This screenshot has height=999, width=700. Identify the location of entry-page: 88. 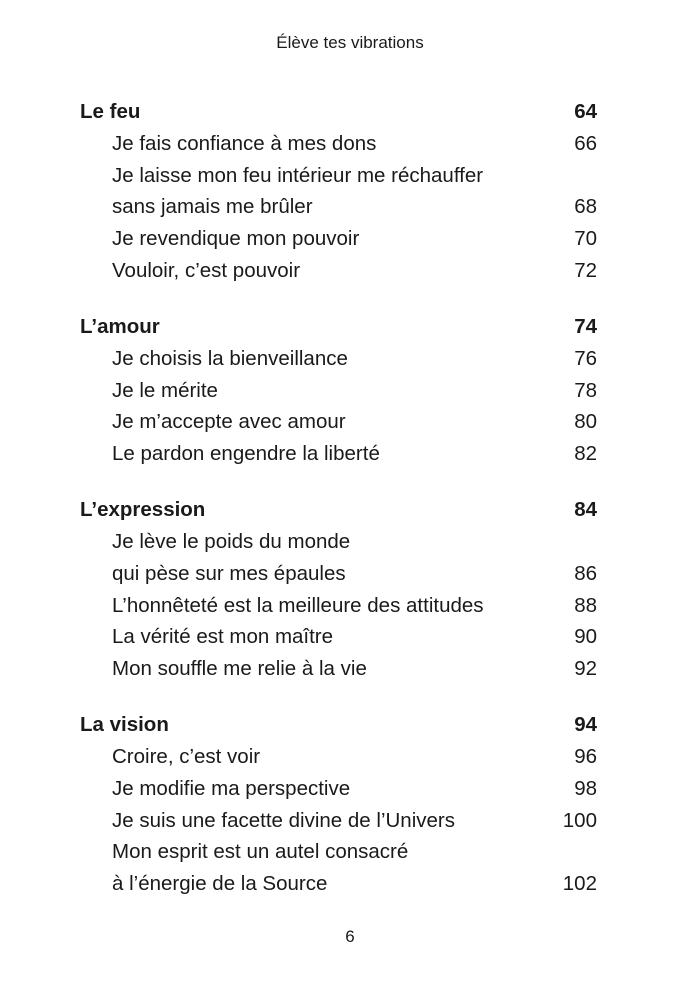
(585, 605).